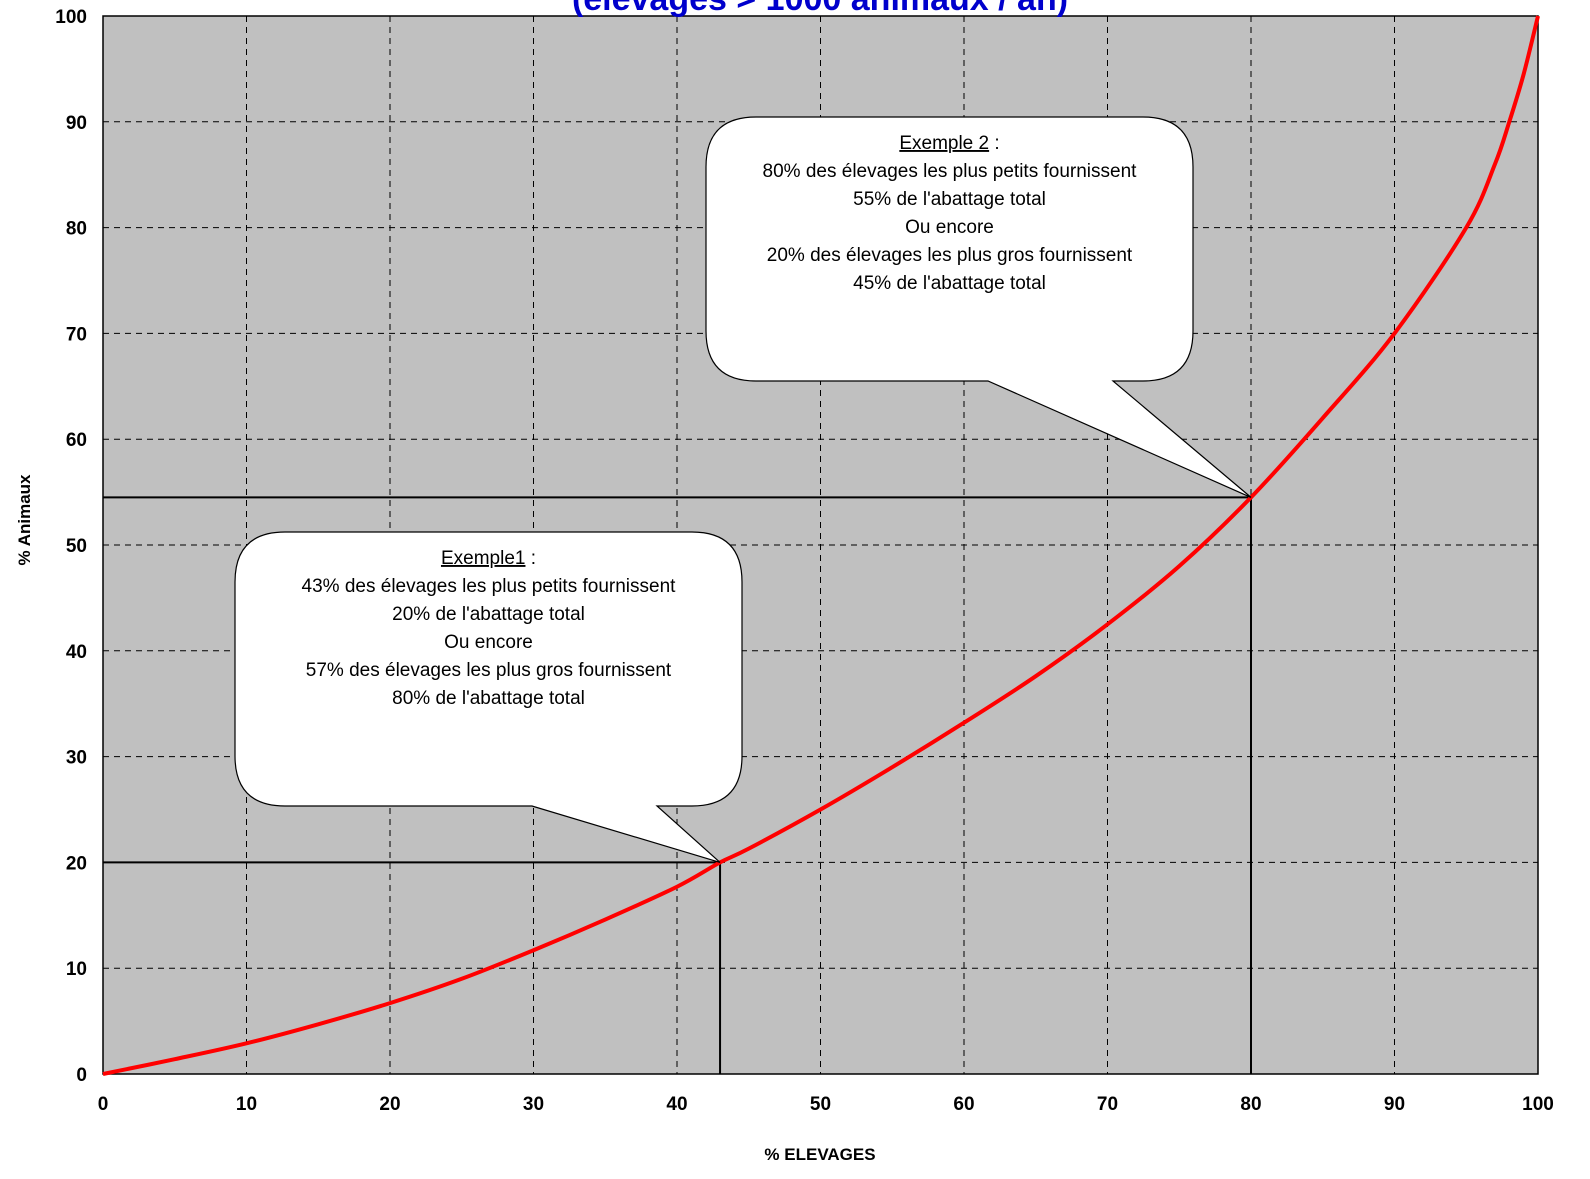  What do you see at coordinates (76, 229) in the screenshot?
I see `y-tick-label: 80` at bounding box center [76, 229].